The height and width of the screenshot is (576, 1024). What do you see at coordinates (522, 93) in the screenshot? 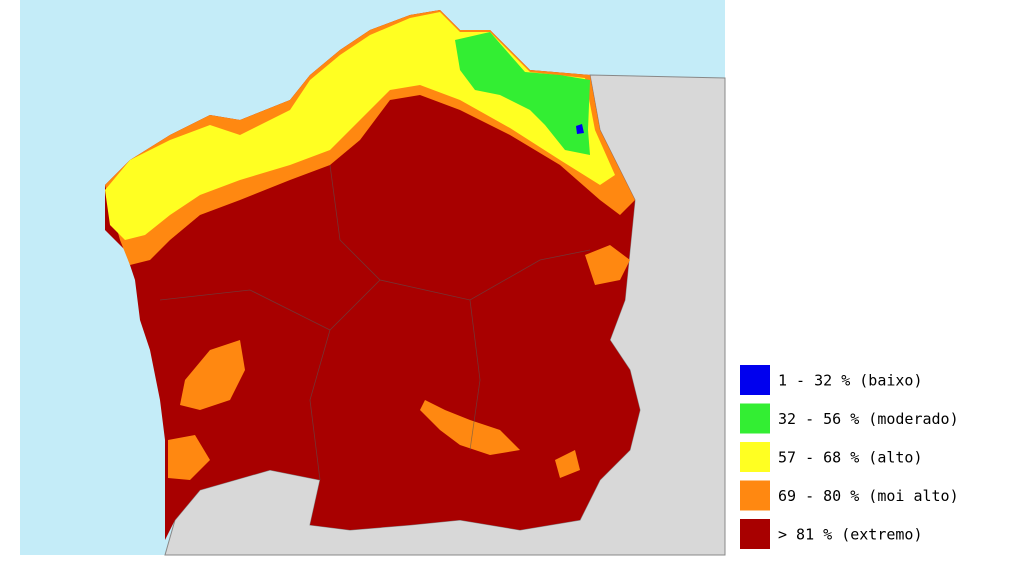
I see `region-moderate` at bounding box center [522, 93].